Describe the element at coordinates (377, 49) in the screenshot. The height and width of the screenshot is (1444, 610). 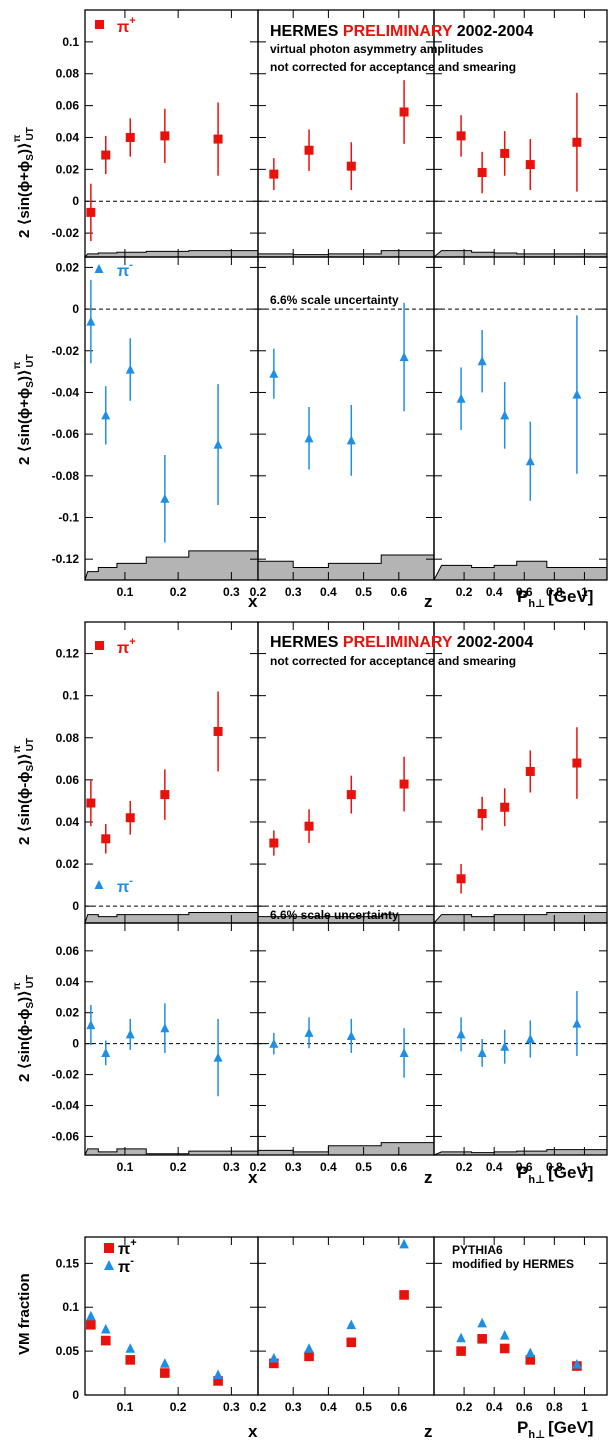
I see `collins-vp-note: virtual photon asymmetry amplitudes` at that location.